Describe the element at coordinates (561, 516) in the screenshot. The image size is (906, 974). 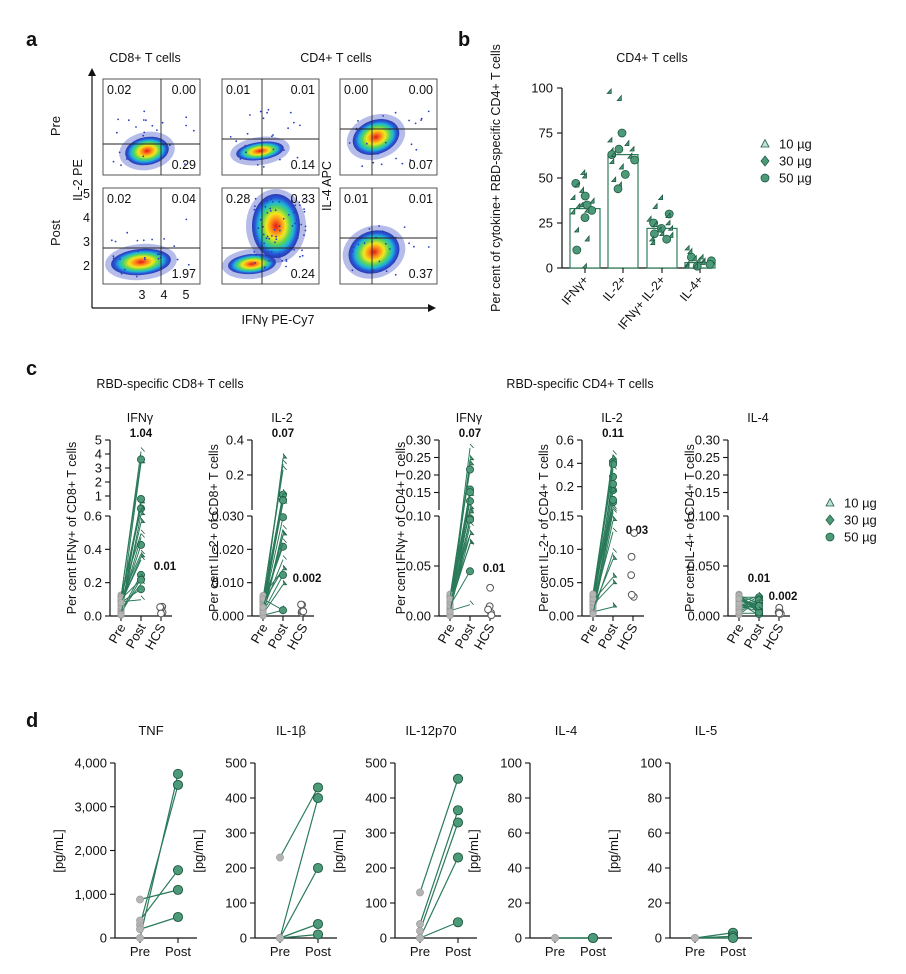
I see `c-ytick-label: 0.15` at that location.